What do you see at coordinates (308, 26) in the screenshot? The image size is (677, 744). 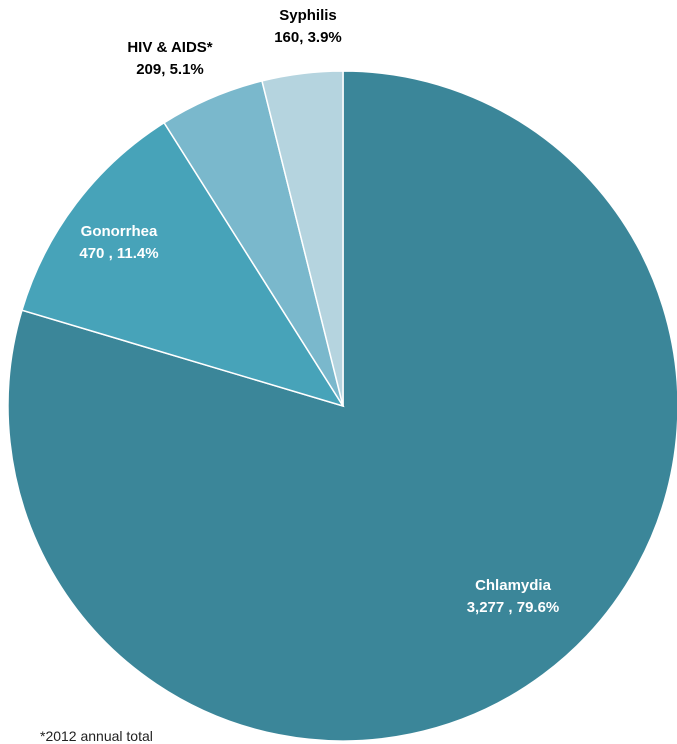 I see `slice-label-syphilis: Syphilis 160, 3.9%` at bounding box center [308, 26].